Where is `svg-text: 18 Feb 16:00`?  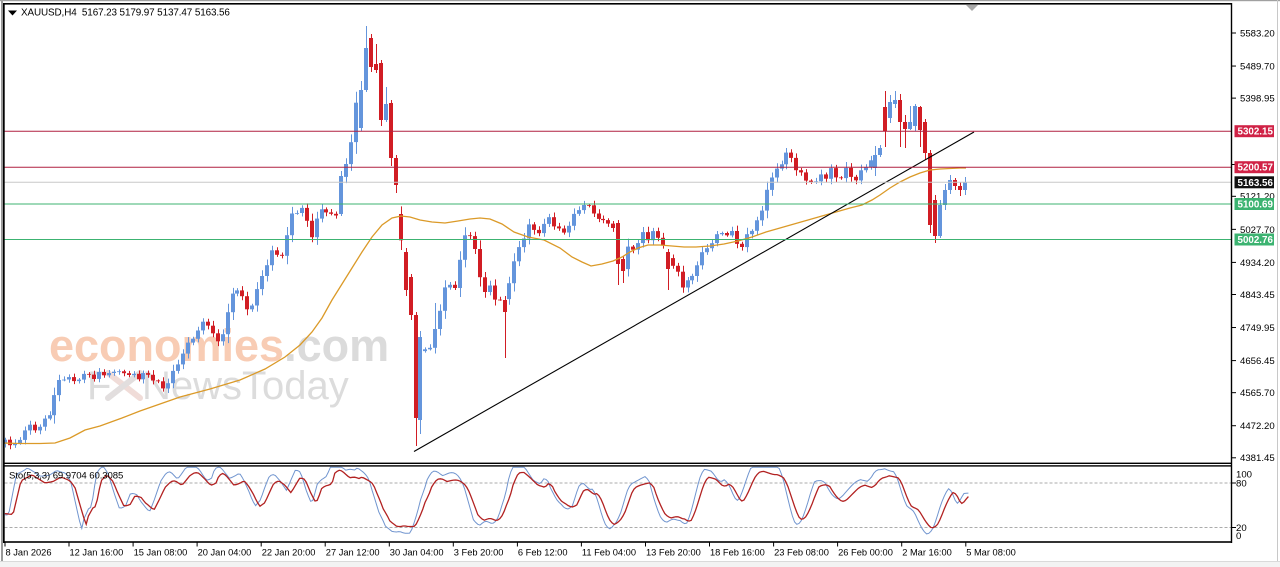 svg-text: 18 Feb 16:00 is located at coordinates (737, 553).